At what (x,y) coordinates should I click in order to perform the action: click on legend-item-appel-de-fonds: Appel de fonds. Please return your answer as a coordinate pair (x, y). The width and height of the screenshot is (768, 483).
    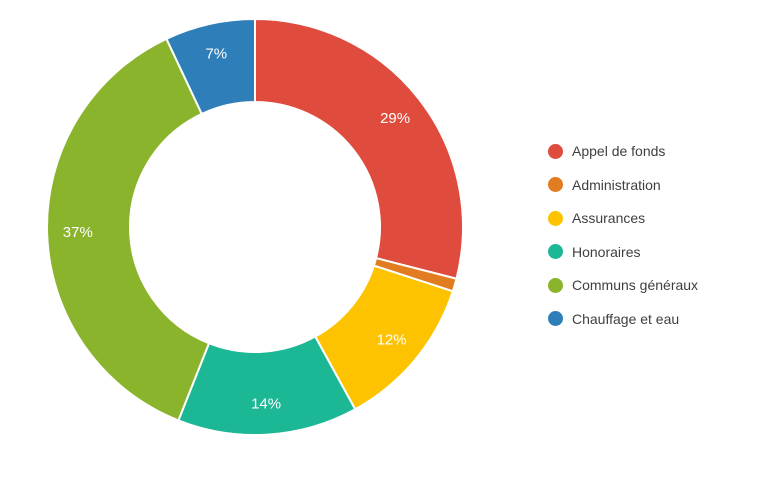
    Looking at the image, I should click on (623, 151).